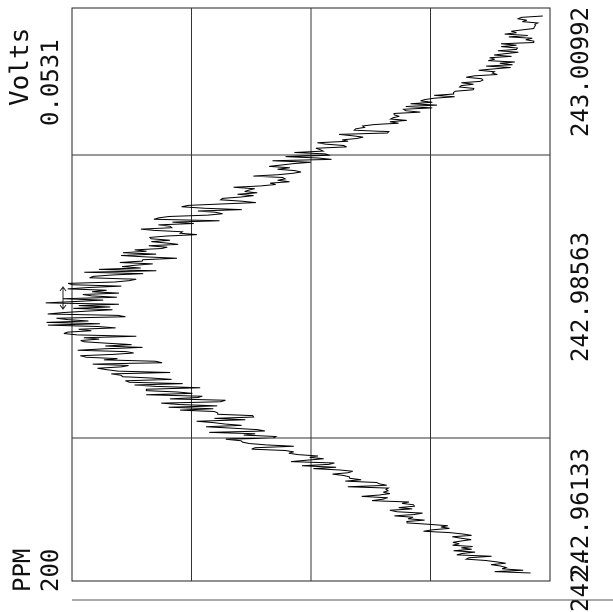 The image size is (613, 612). Describe the element at coordinates (580, 72) in the screenshot. I see `tick-label: 243.00992` at that location.